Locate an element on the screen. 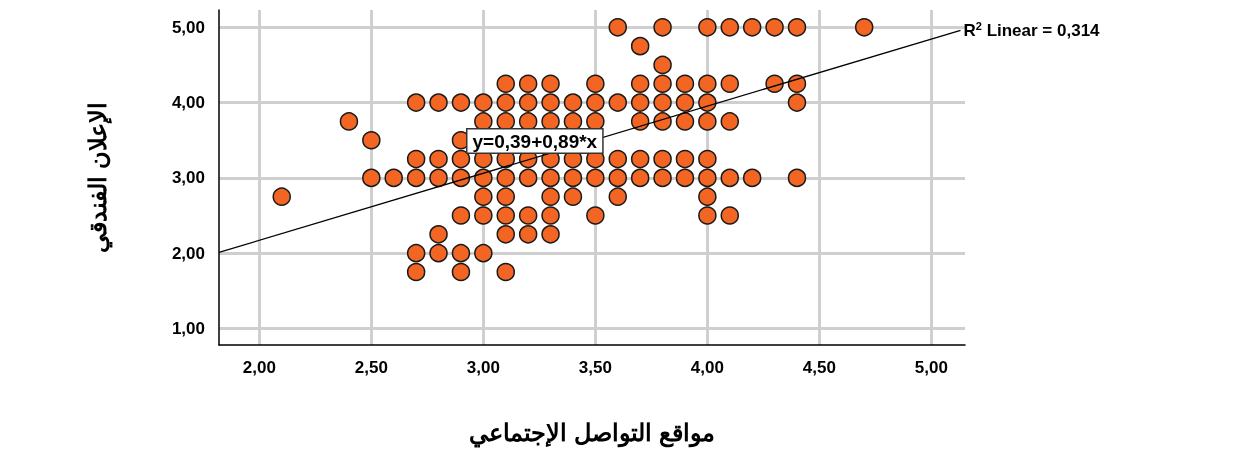 Image resolution: width=1248 pixels, height=462 pixels. x-tick-label: 5,00 is located at coordinates (931, 367).